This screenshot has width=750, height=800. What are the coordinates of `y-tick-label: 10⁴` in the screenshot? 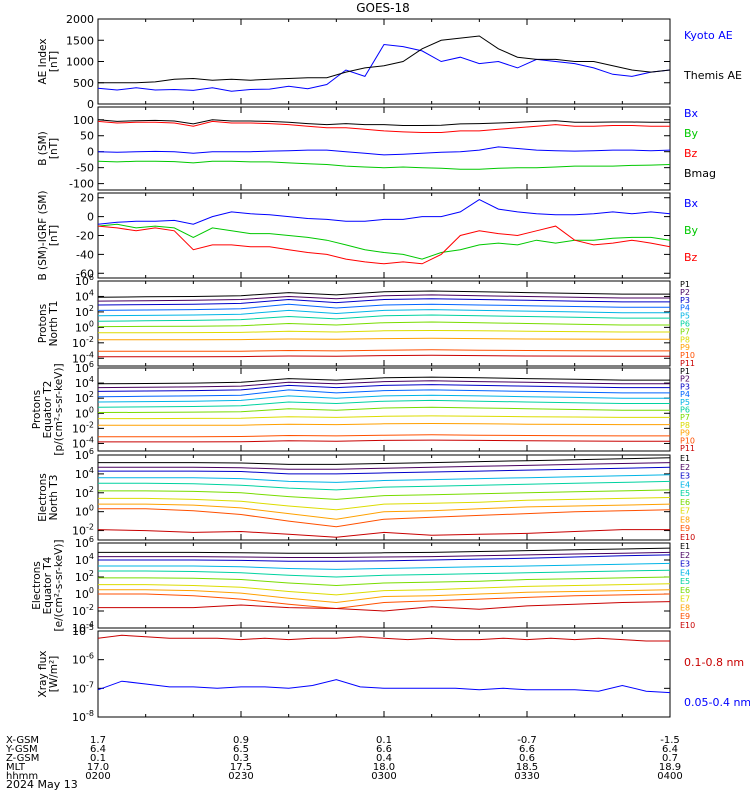 It's located at (84, 473).